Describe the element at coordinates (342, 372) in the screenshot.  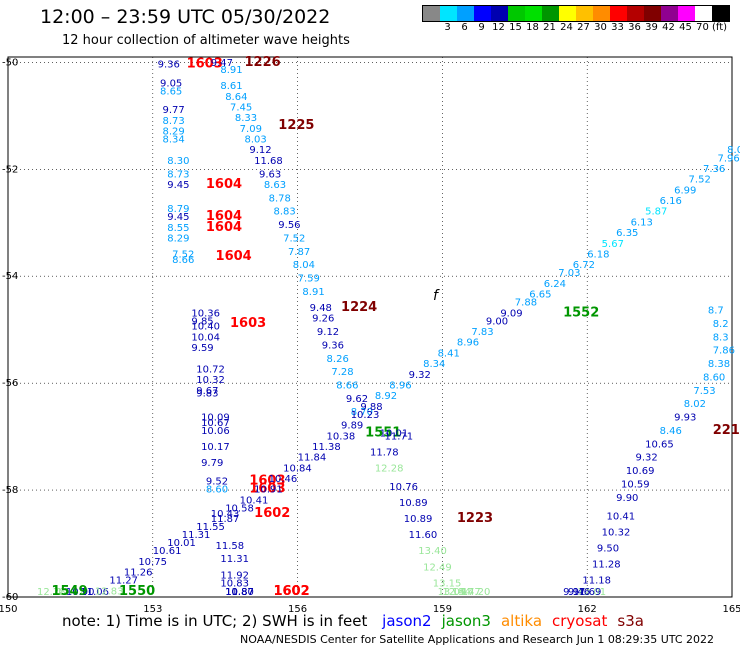
I see `wave-height-label: 7.28` at that location.